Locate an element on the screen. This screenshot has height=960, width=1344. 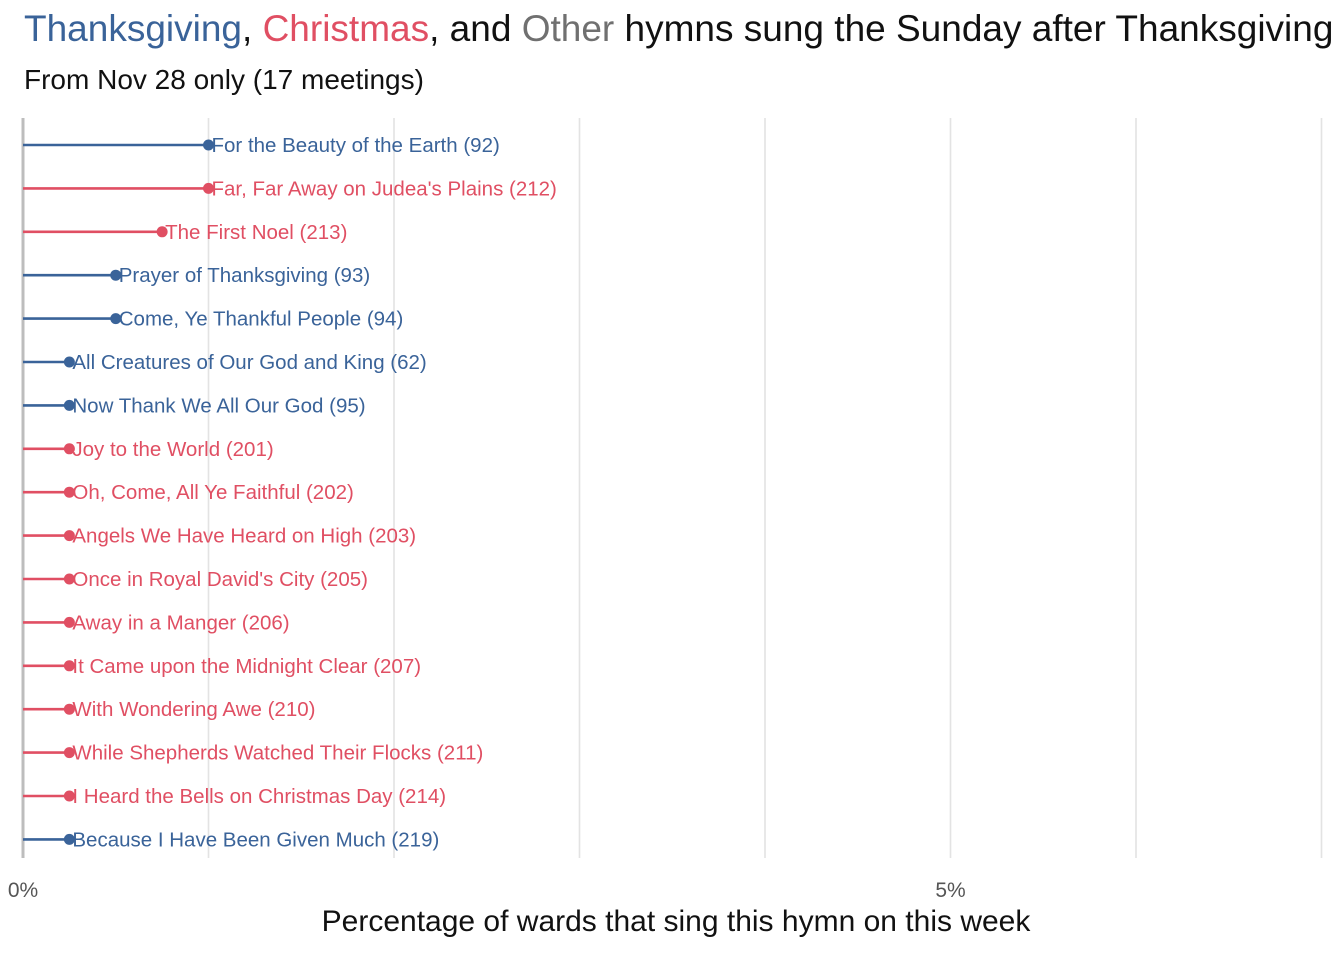
hymn-label: Once in Royal David's City (205) is located at coordinates (220, 579).